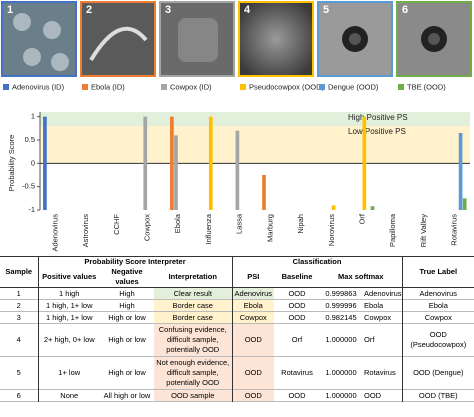 The height and width of the screenshot is (417, 474). I want to click on legend-label: TBE (OOD), so click(426, 86).